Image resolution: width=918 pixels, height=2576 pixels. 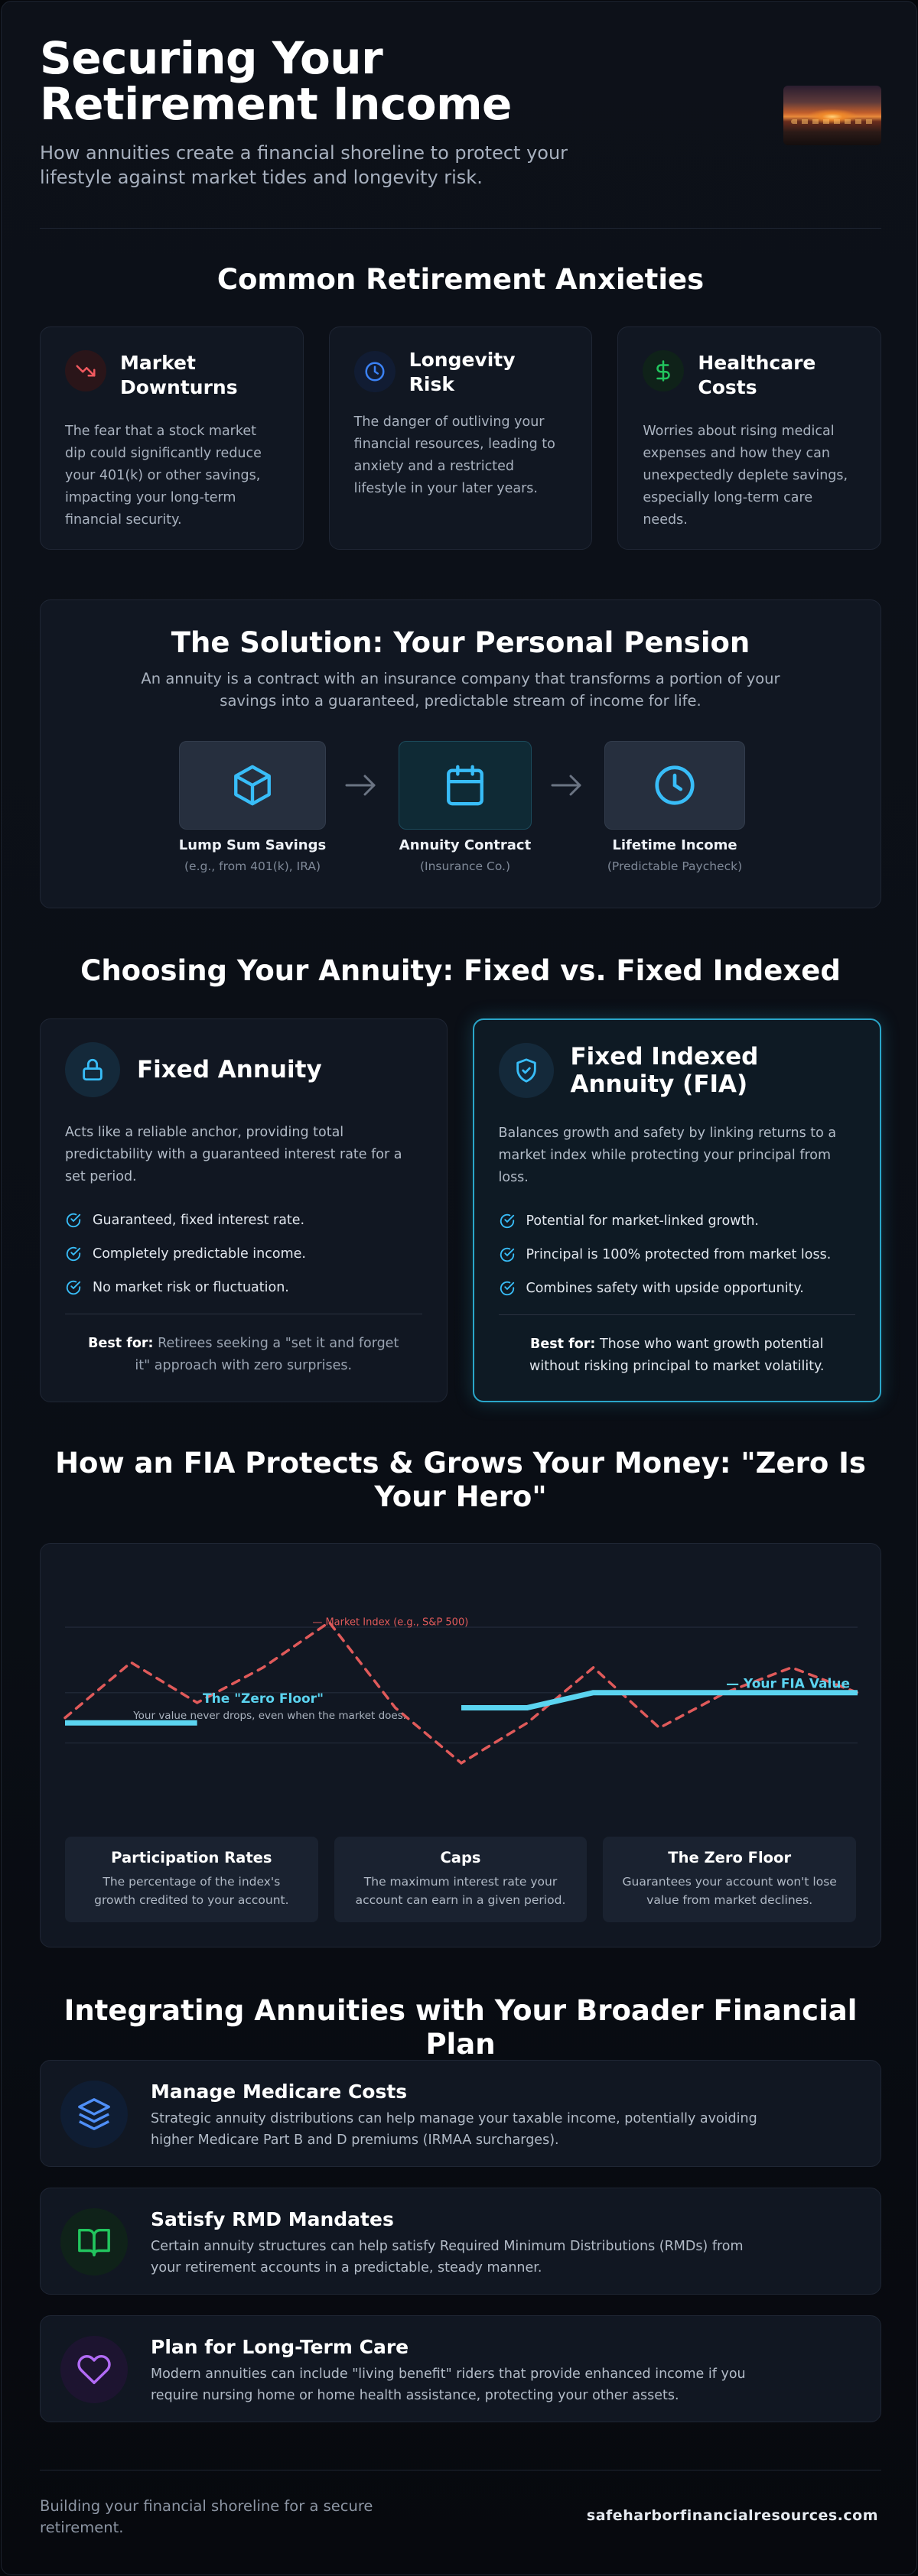 I want to click on feature-text: Potential for market-linked growth., so click(x=643, y=1221).